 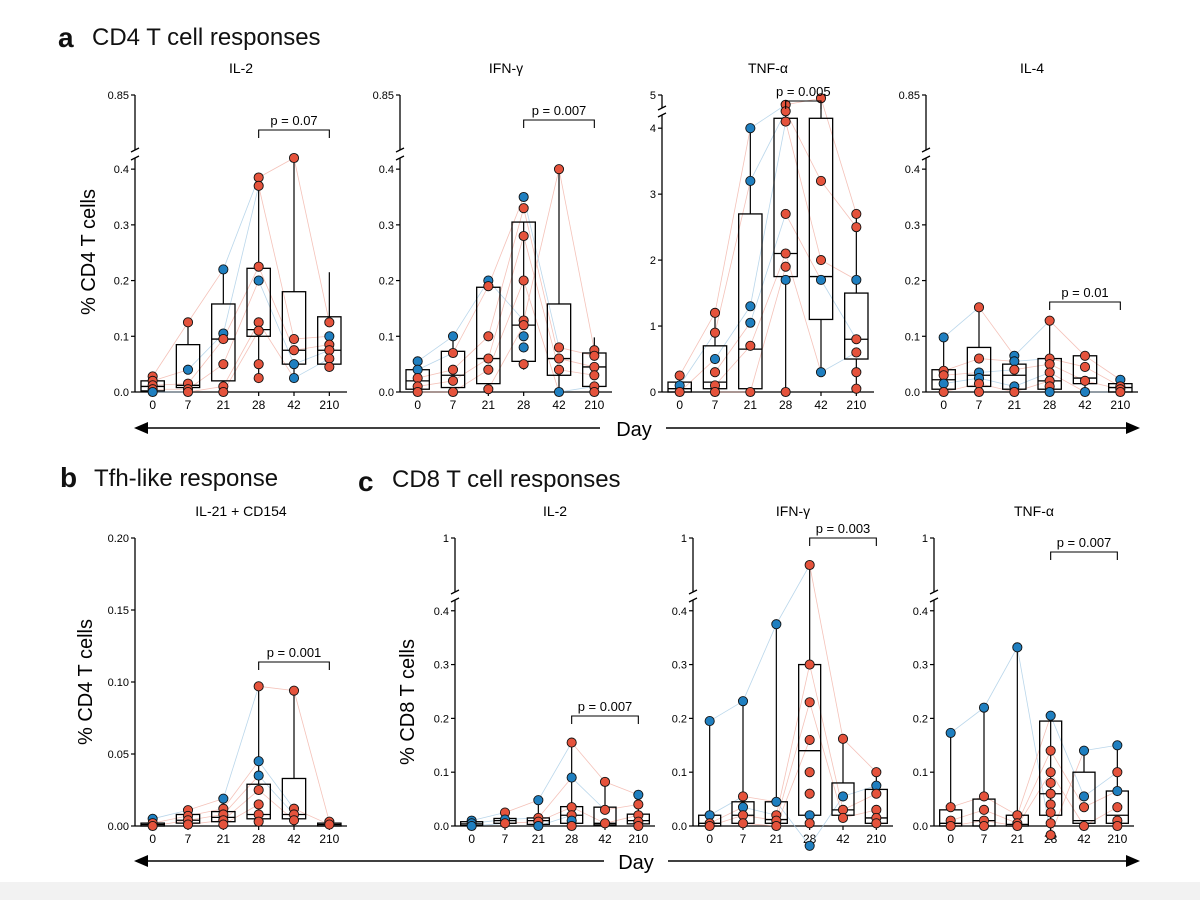 I want to click on y-tick-label: 0.05, so click(x=118, y=755).